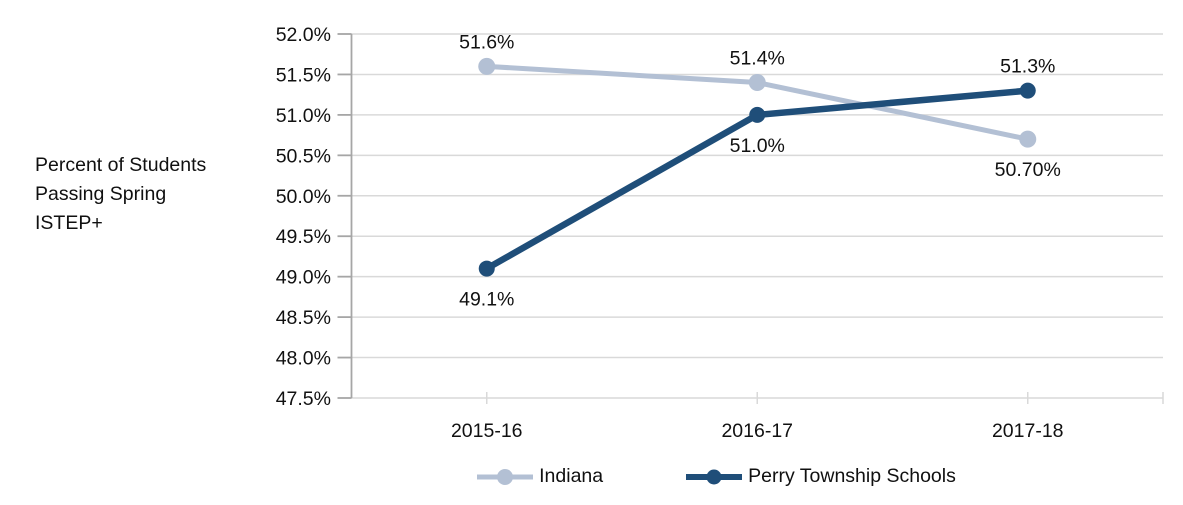 Image resolution: width=1183 pixels, height=505 pixels. What do you see at coordinates (303, 278) in the screenshot?
I see `y-tick-label: 49.0%` at bounding box center [303, 278].